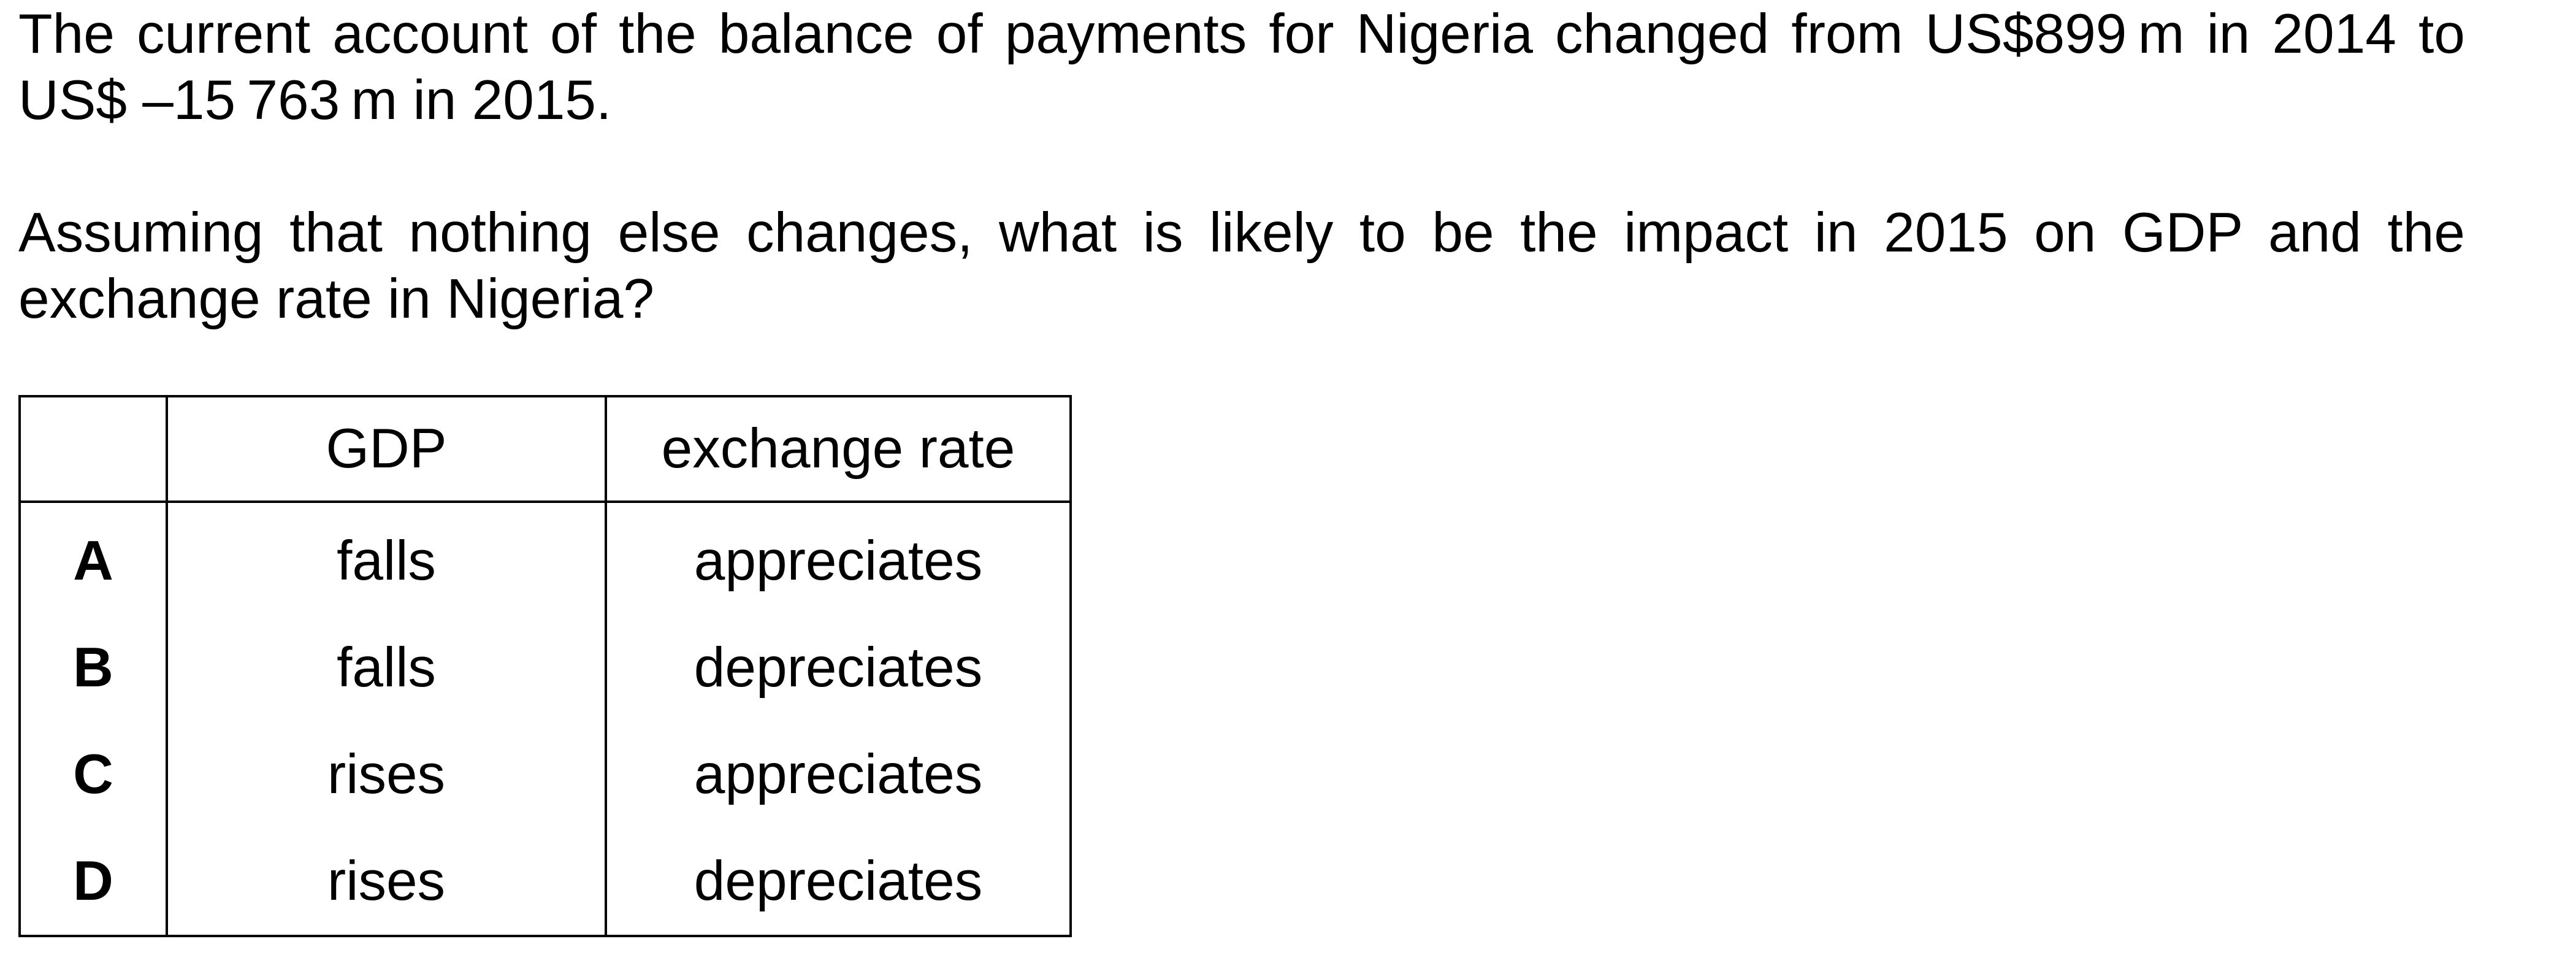 The image size is (2576, 955). Describe the element at coordinates (545, 505) in the screenshot. I see `table-spacer-row` at that location.